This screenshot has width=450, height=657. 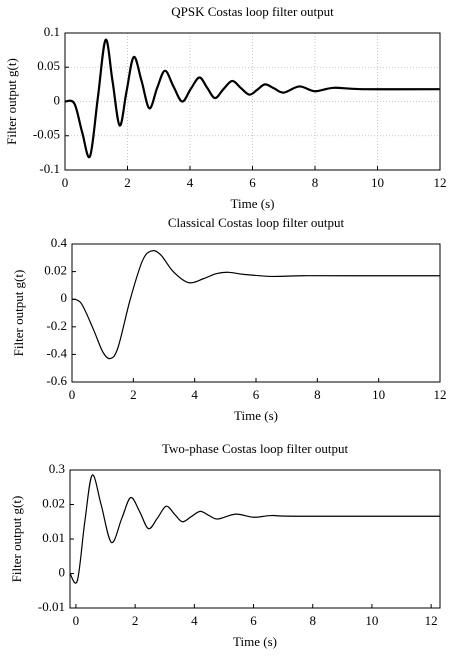 What do you see at coordinates (56, 380) in the screenshot?
I see `y-tick-label: -0.6` at bounding box center [56, 380].